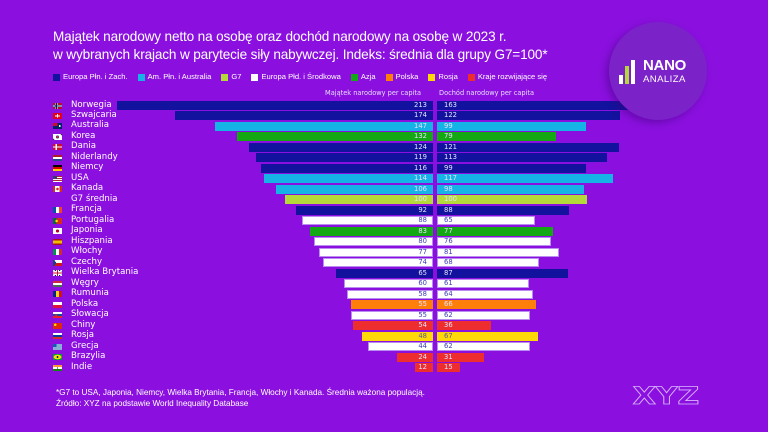 The height and width of the screenshot is (432, 768). I want to click on flag-norway-icon, so click(57, 105).